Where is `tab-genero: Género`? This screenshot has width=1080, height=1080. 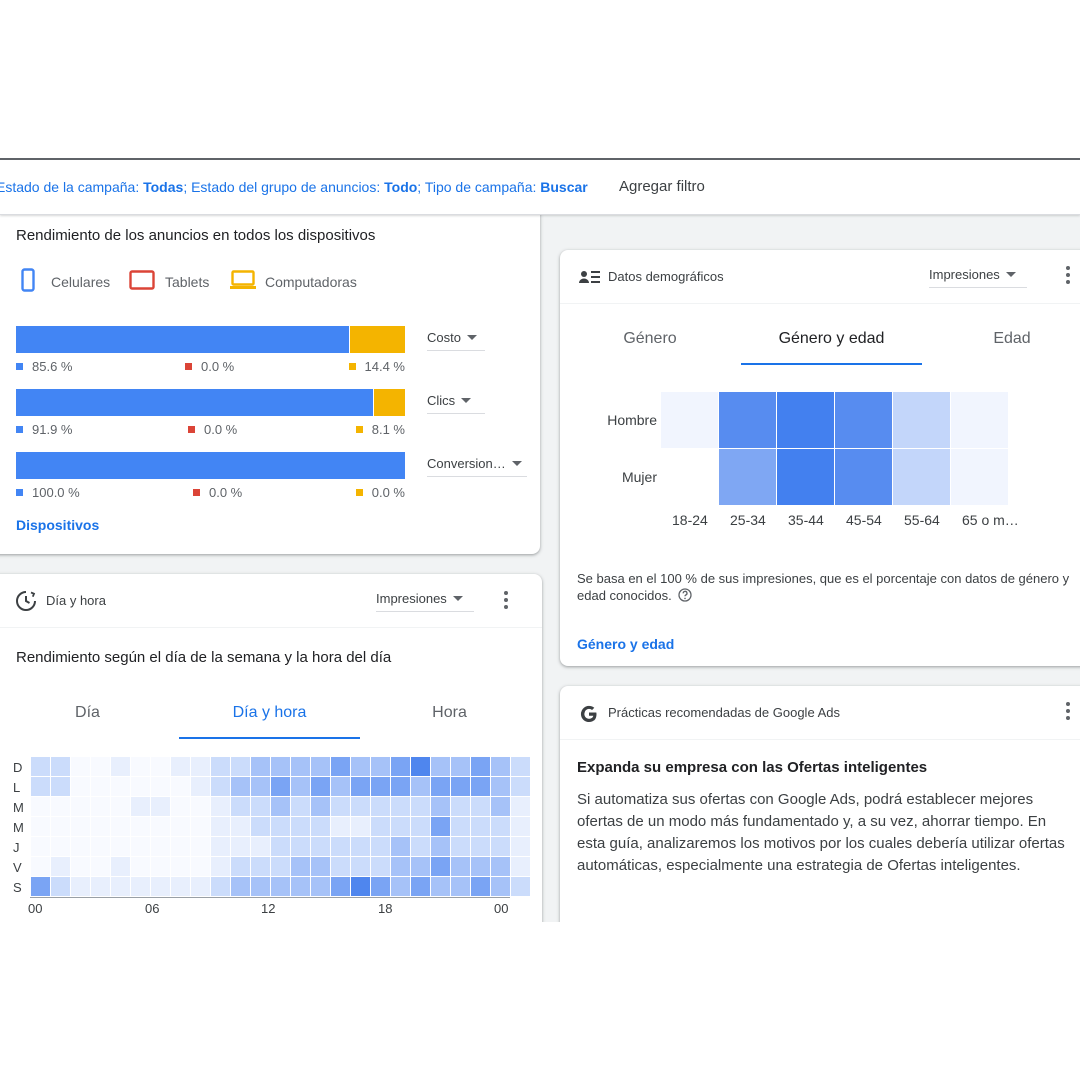
tab-genero: Género is located at coordinates (650, 338).